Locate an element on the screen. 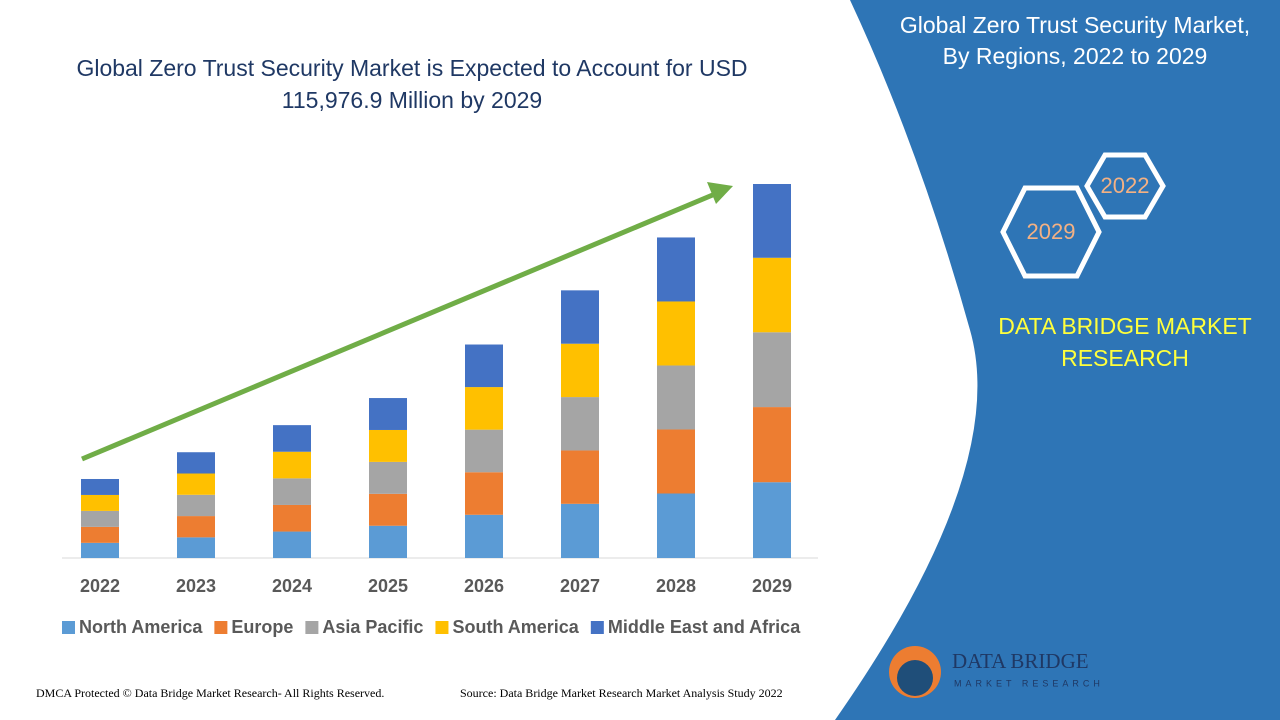 The width and height of the screenshot is (1280, 720). x-tick-label: 2025 is located at coordinates (388, 586).